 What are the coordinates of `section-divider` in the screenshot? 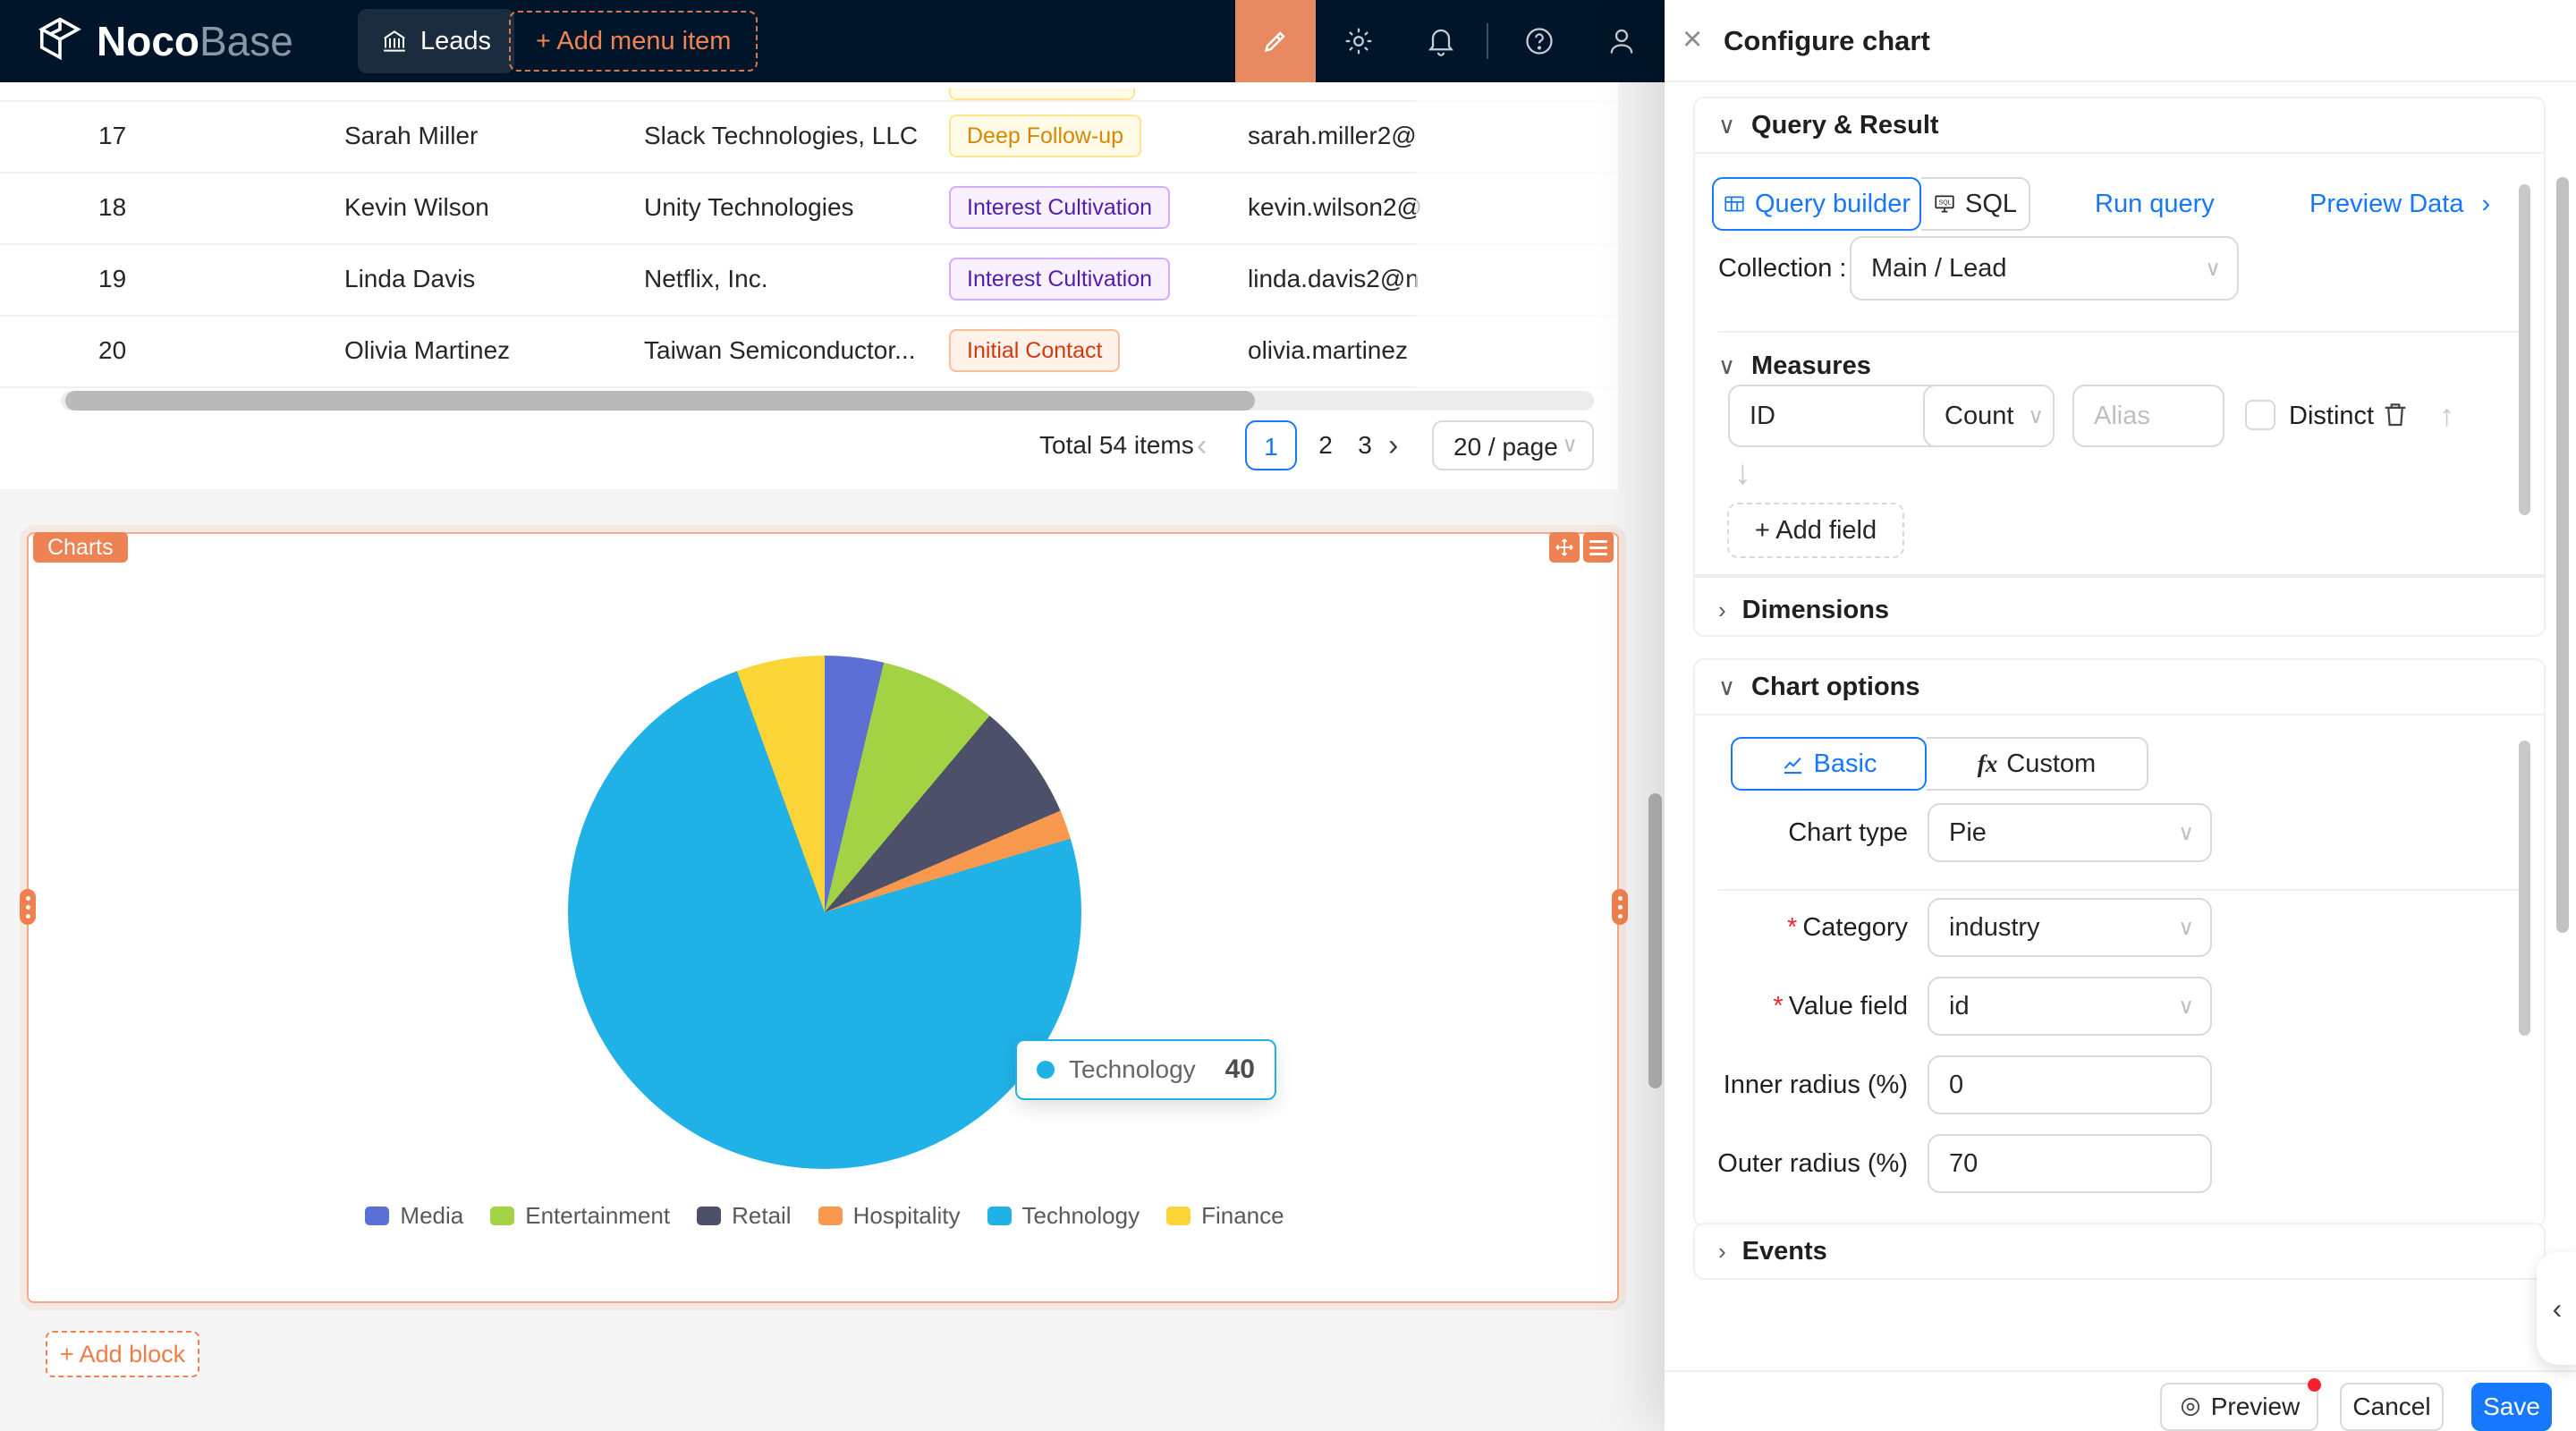 It's located at (2119, 576).